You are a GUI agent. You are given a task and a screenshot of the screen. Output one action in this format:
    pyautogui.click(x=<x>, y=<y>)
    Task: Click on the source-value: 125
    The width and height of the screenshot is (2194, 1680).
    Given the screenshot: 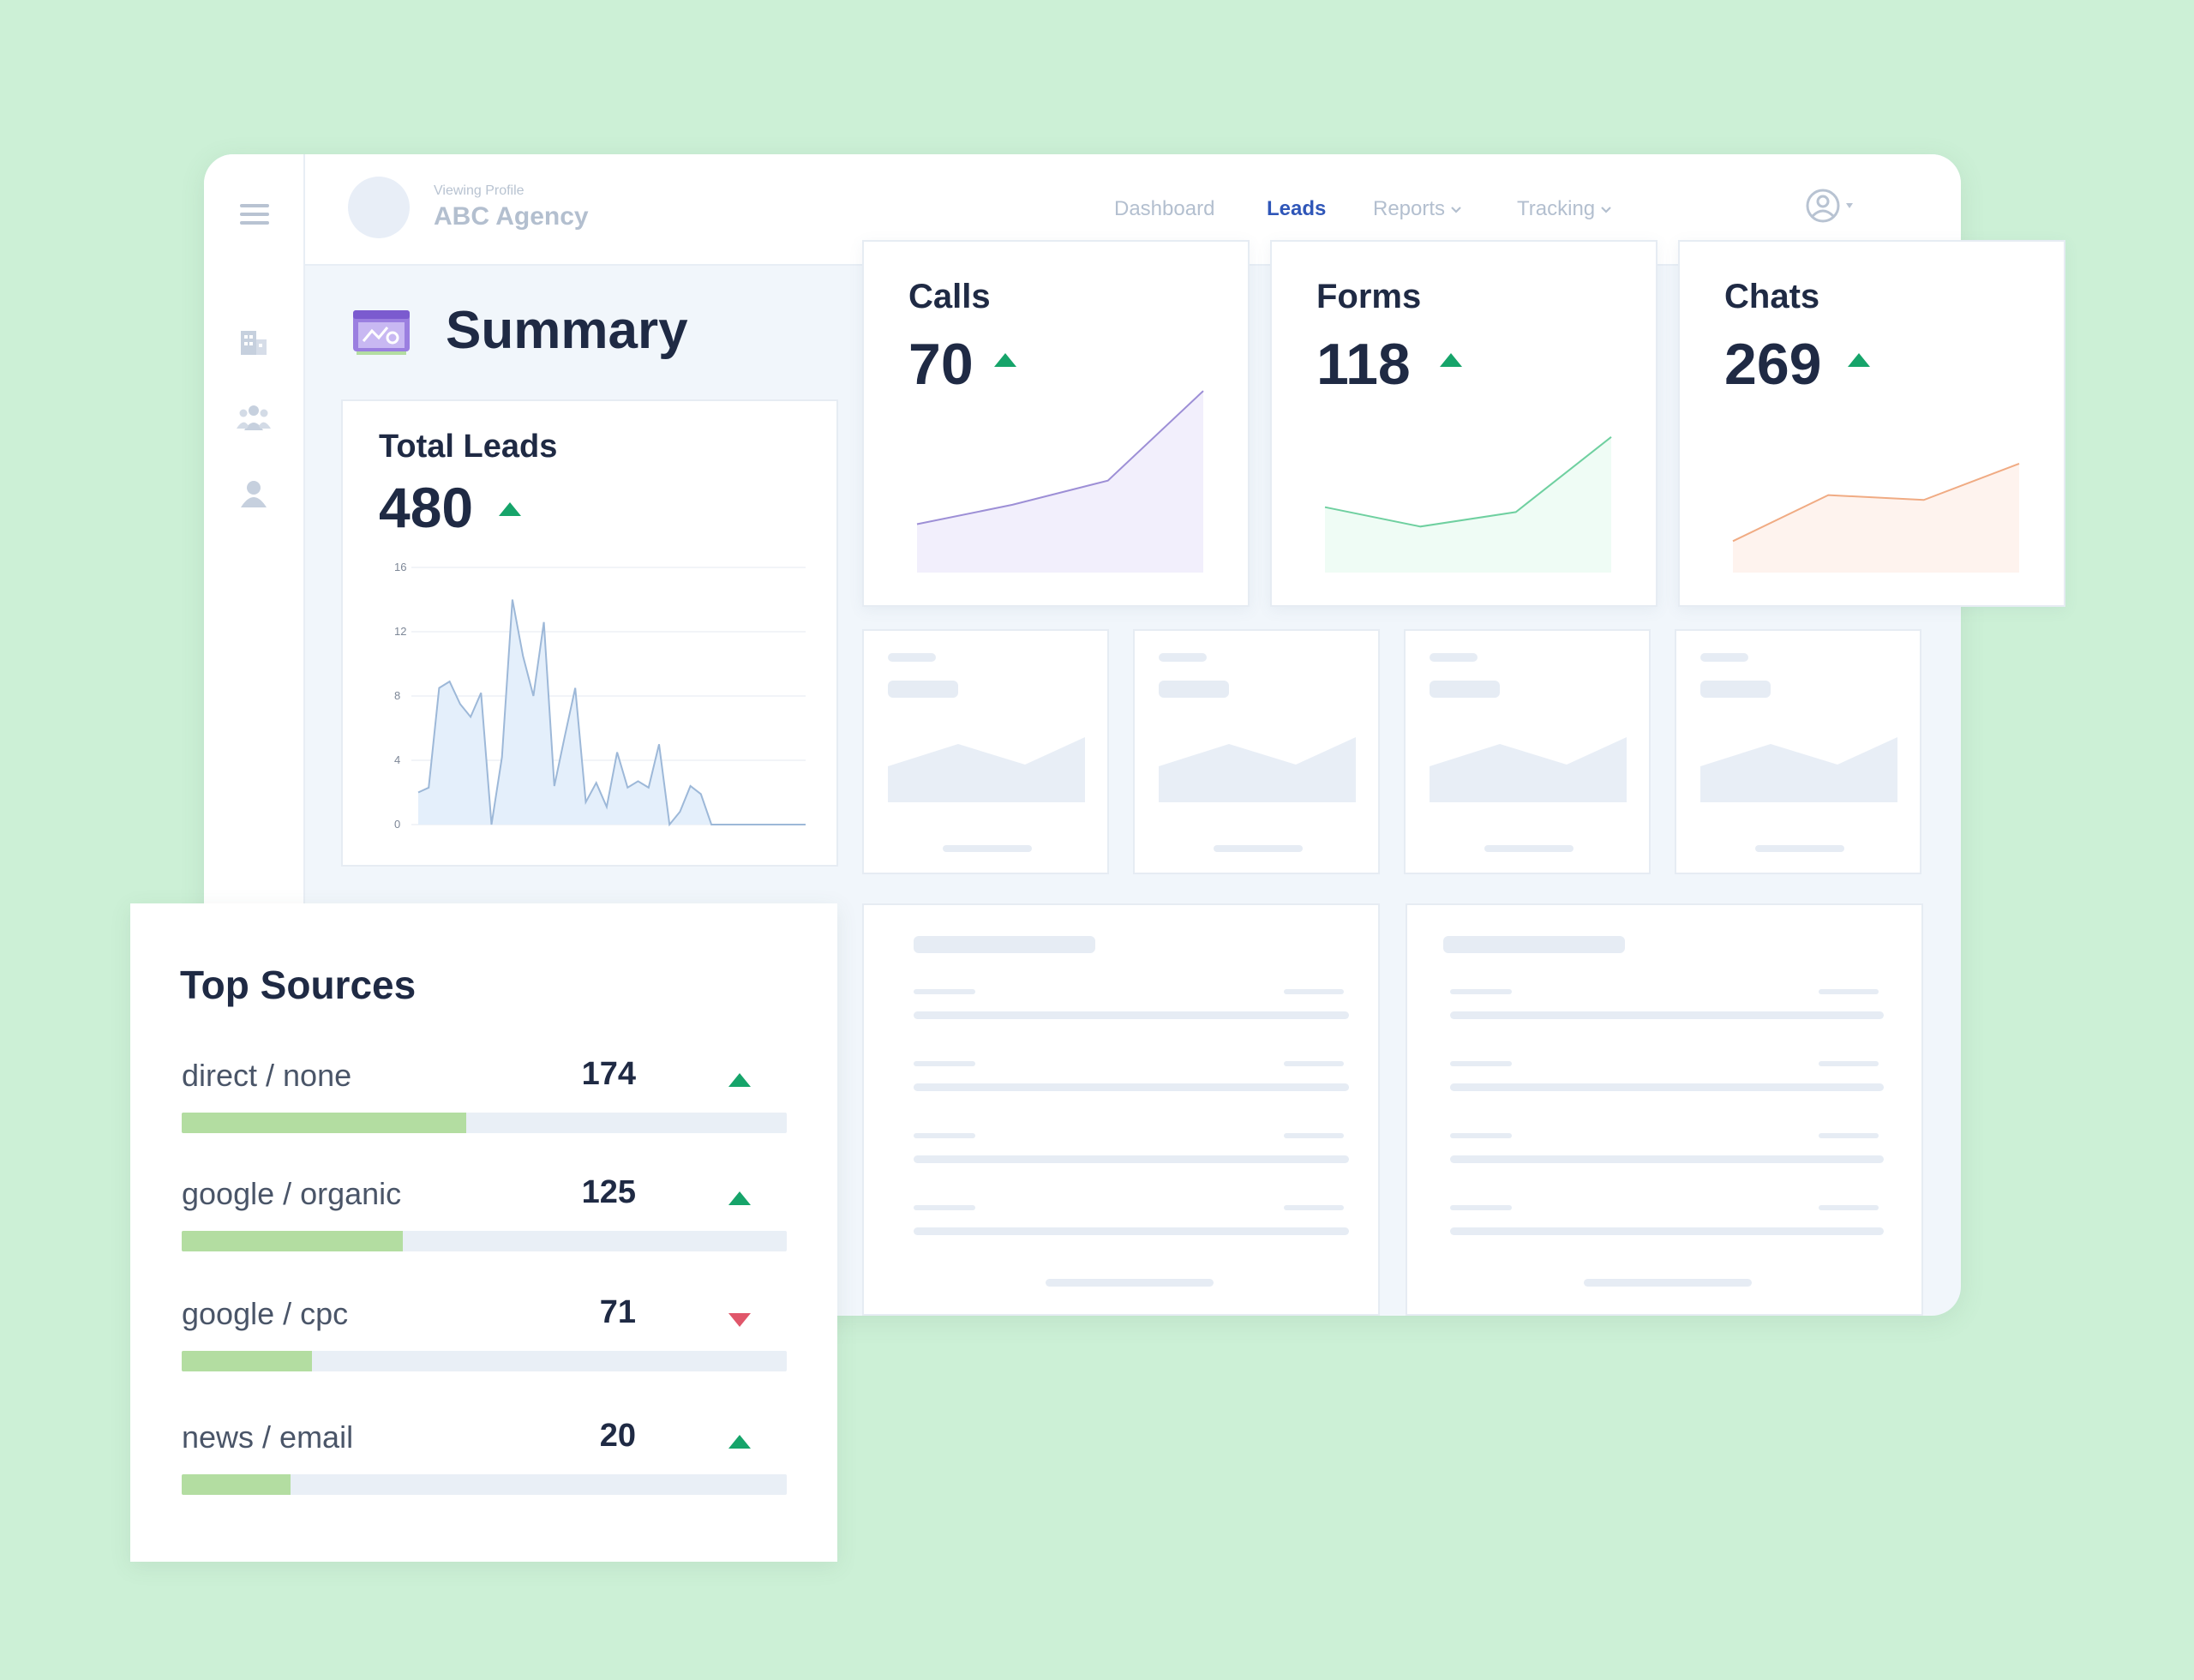 What is the action you would take?
    pyautogui.click(x=608, y=1192)
    